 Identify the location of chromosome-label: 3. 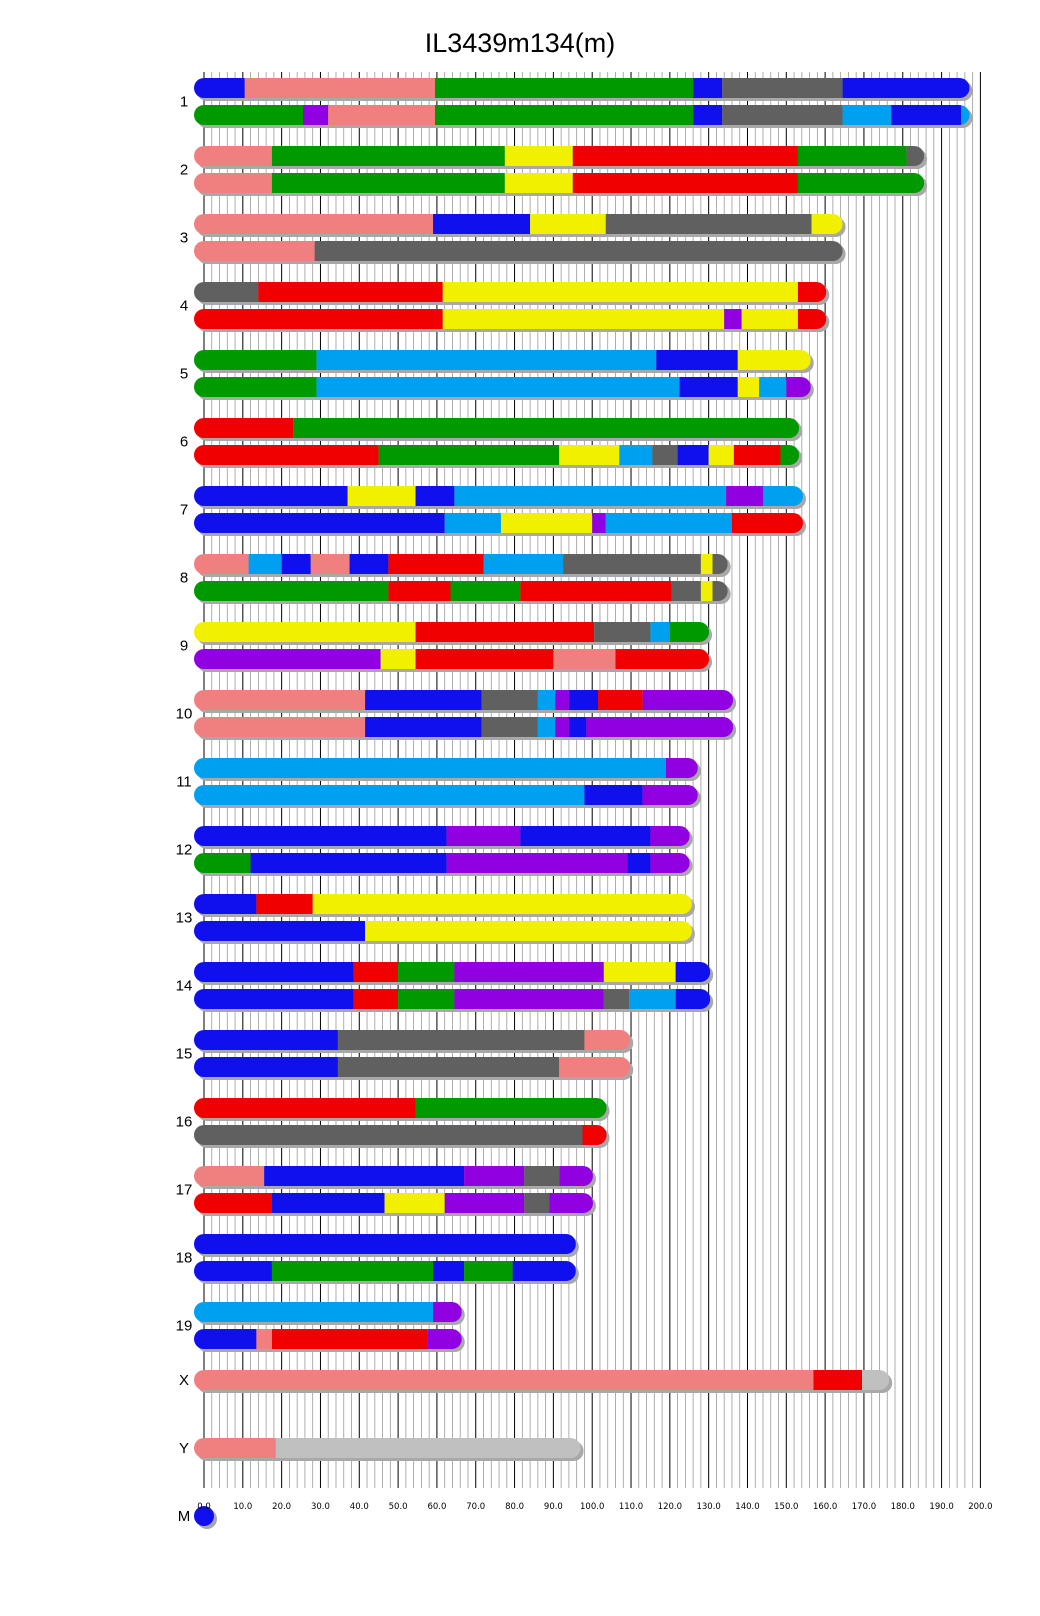
(184, 238).